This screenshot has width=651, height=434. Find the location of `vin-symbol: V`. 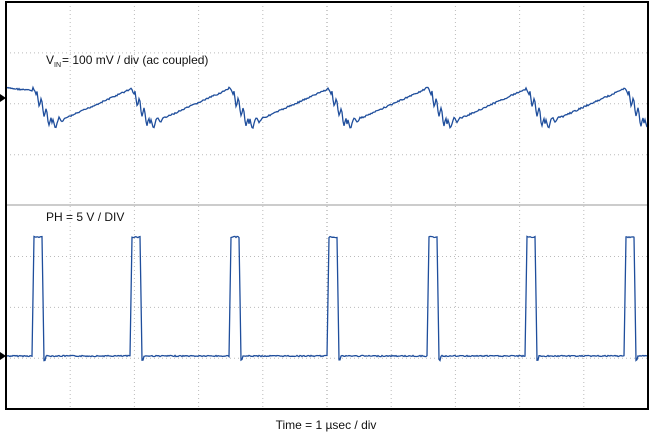

vin-symbol: V is located at coordinates (50, 60).